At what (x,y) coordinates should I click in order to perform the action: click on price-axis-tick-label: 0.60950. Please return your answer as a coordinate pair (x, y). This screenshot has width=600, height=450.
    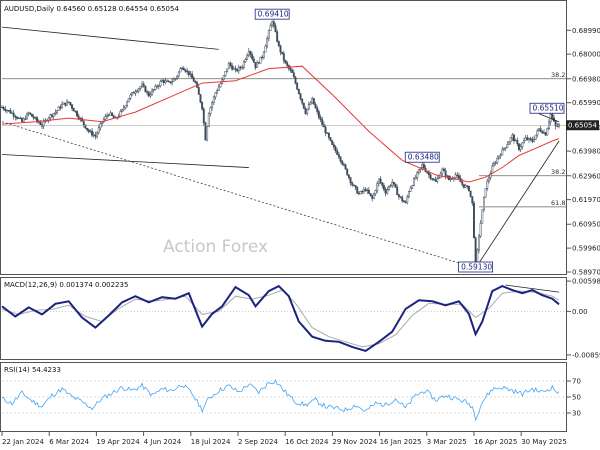
    Looking at the image, I should click on (586, 225).